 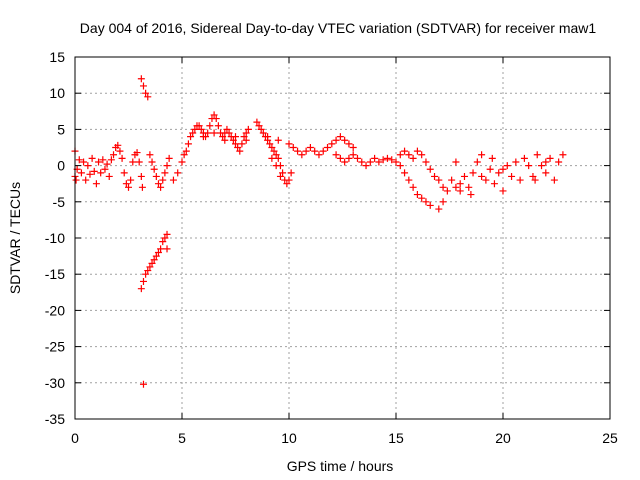 What do you see at coordinates (55, 310) in the screenshot?
I see `y-tick-label: -20` at bounding box center [55, 310].